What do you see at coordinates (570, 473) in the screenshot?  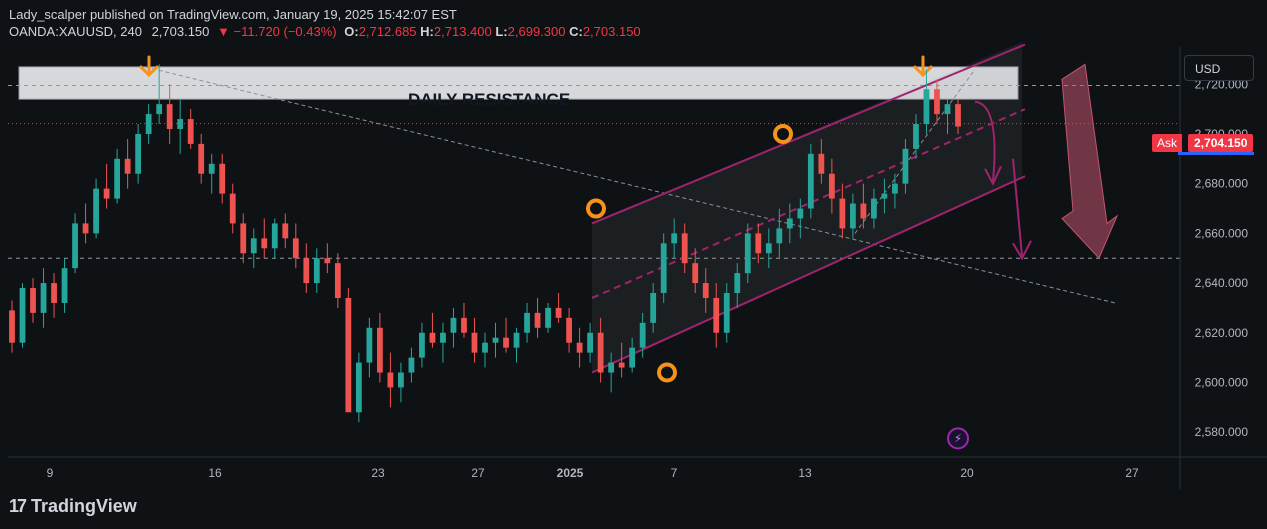 I see `x-tick-label: 2025` at bounding box center [570, 473].